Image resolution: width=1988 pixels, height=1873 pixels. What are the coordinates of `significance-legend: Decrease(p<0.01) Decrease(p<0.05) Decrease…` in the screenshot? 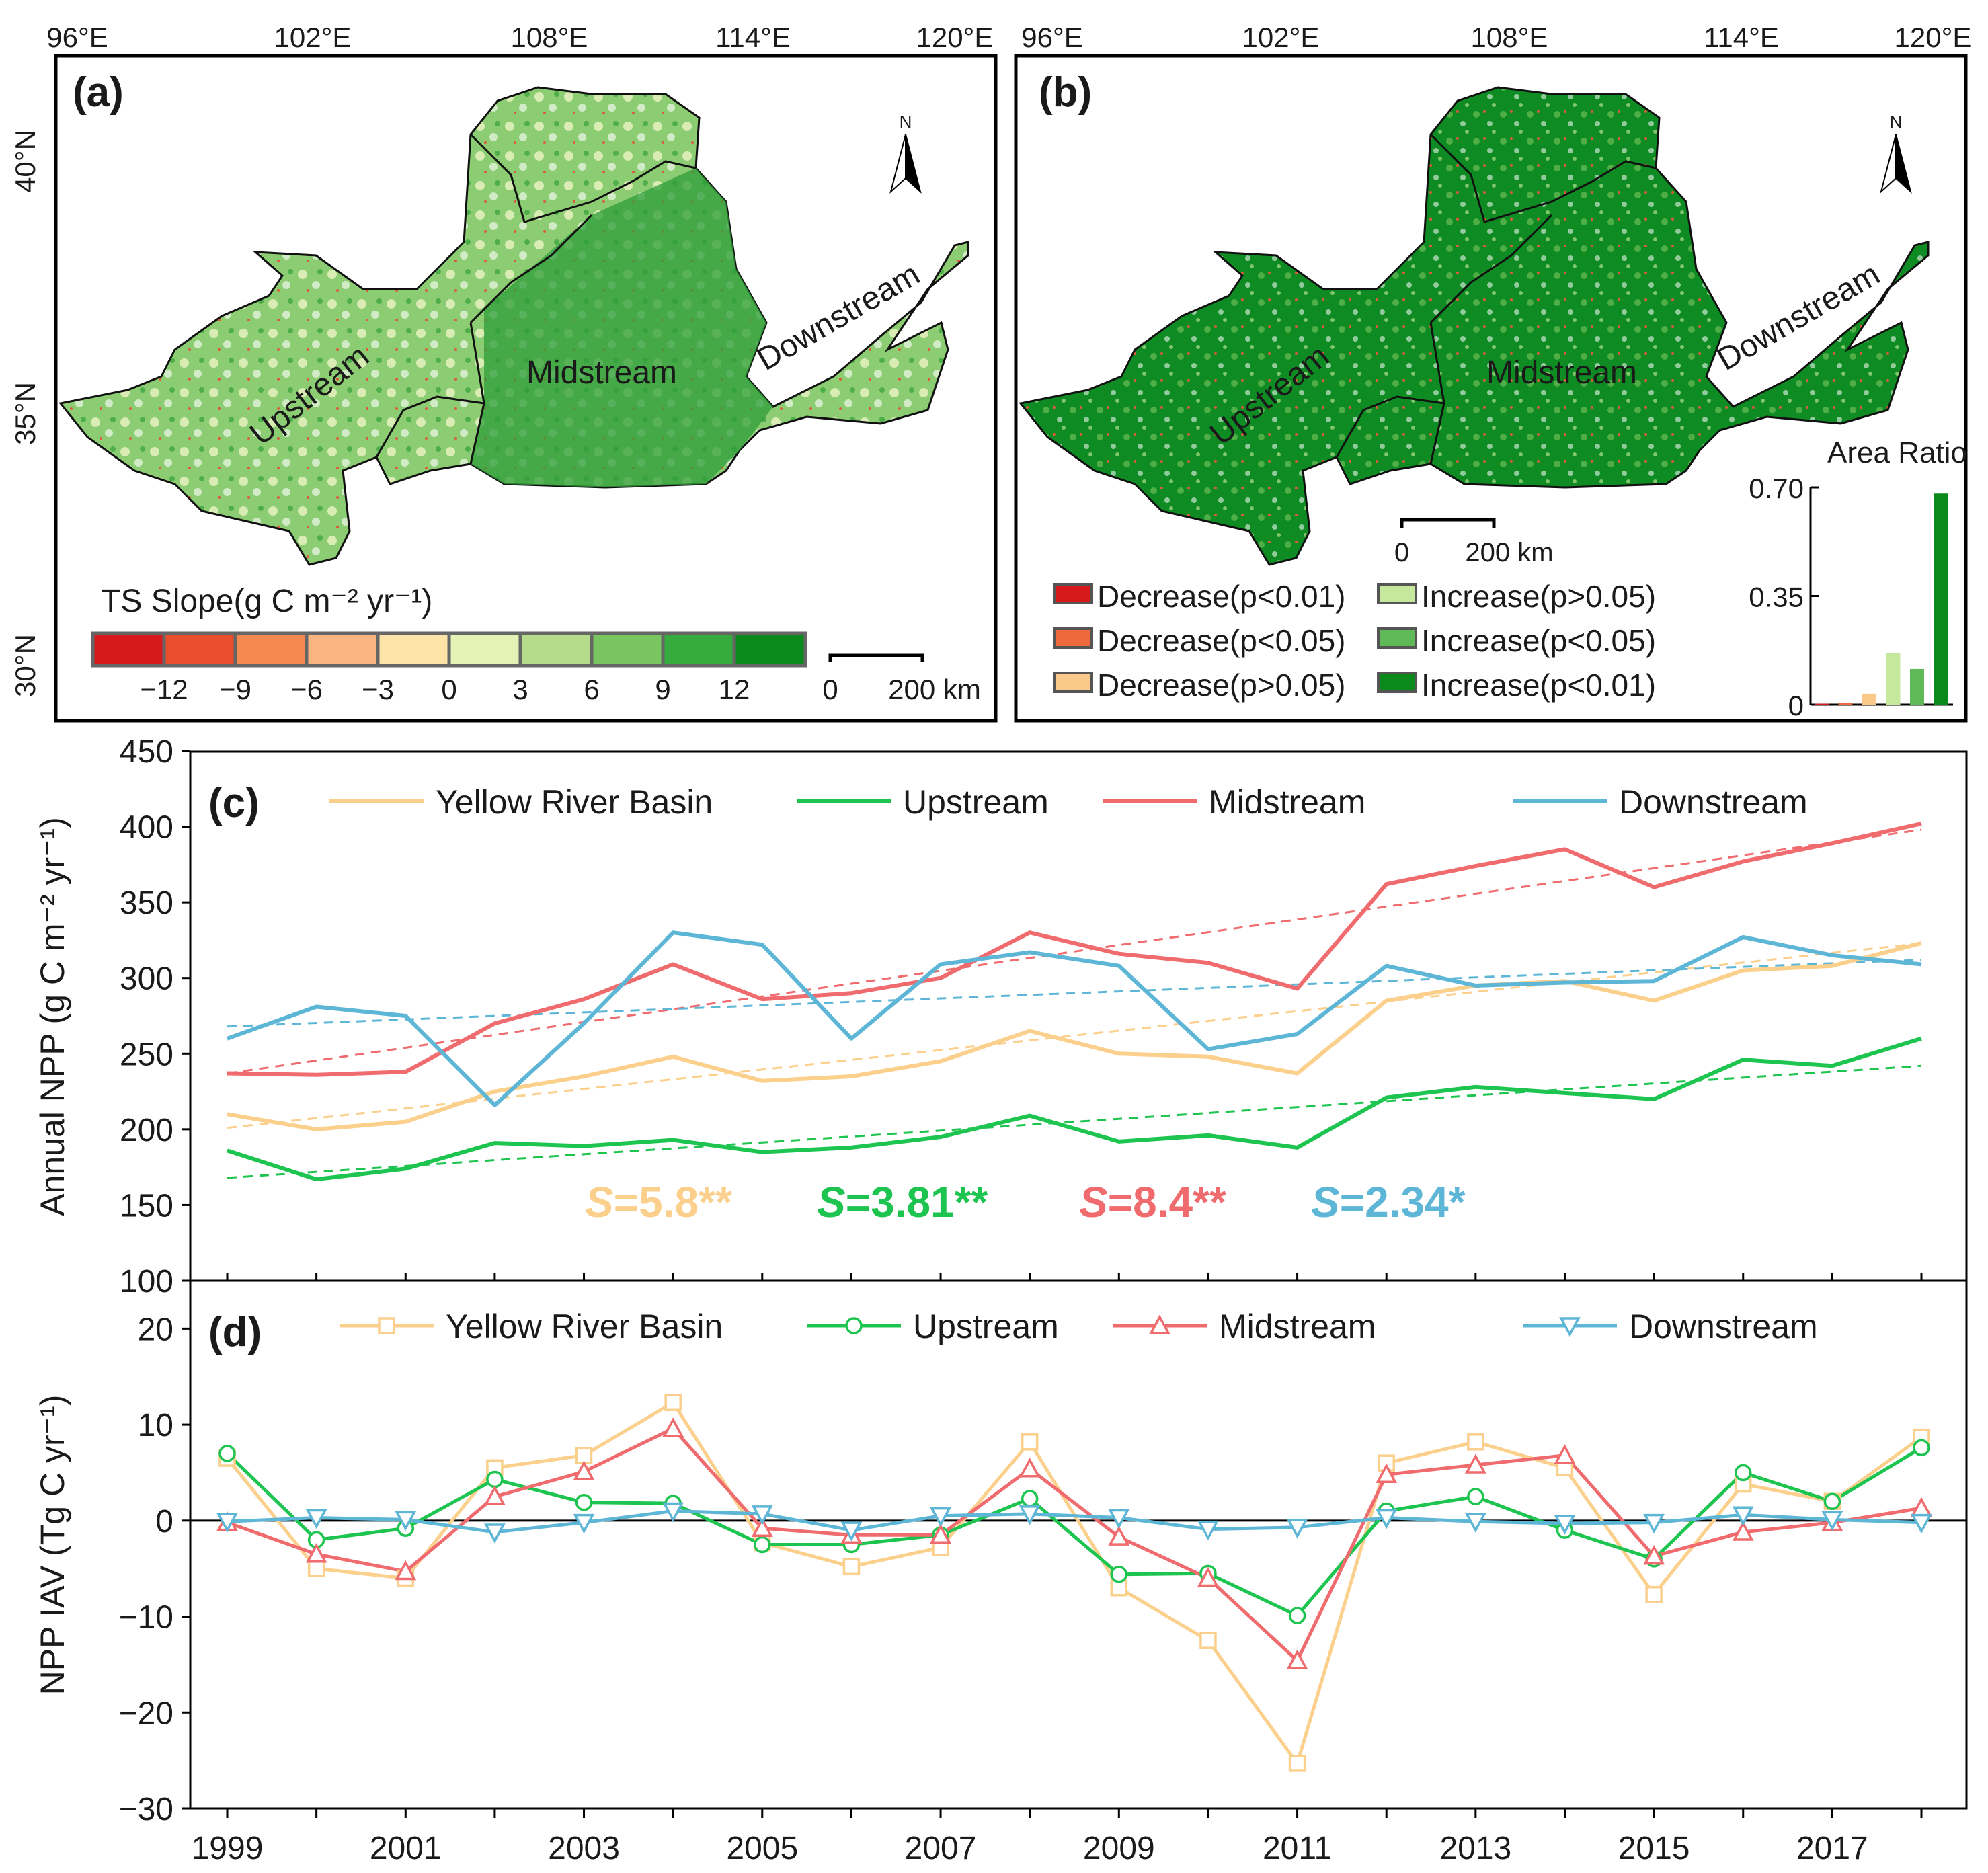 It's located at (1355, 641).